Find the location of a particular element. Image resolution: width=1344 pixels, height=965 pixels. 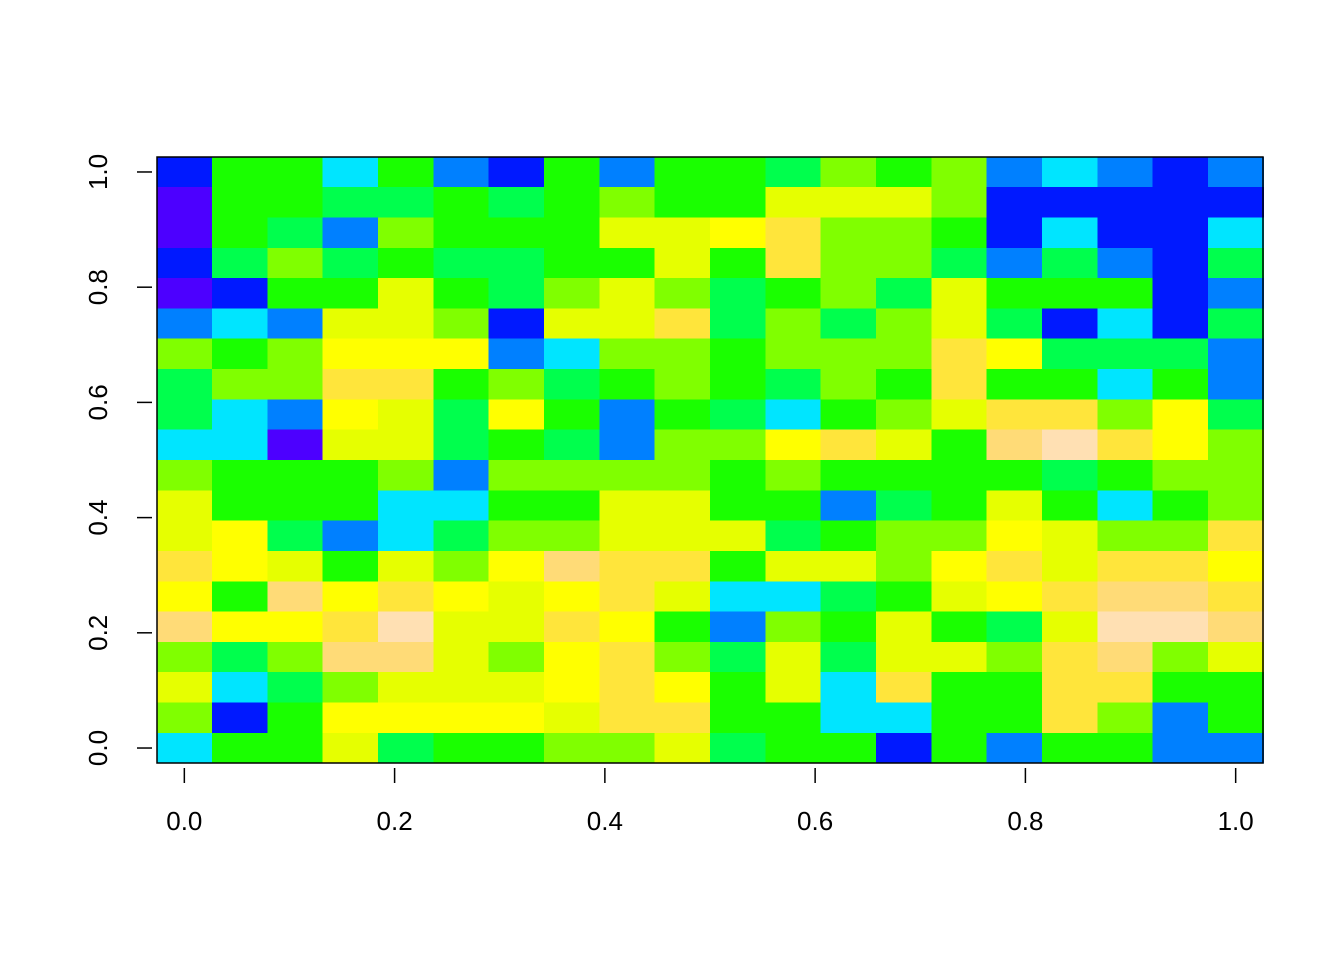

y-tick-label: 0.2 is located at coordinates (98, 633).